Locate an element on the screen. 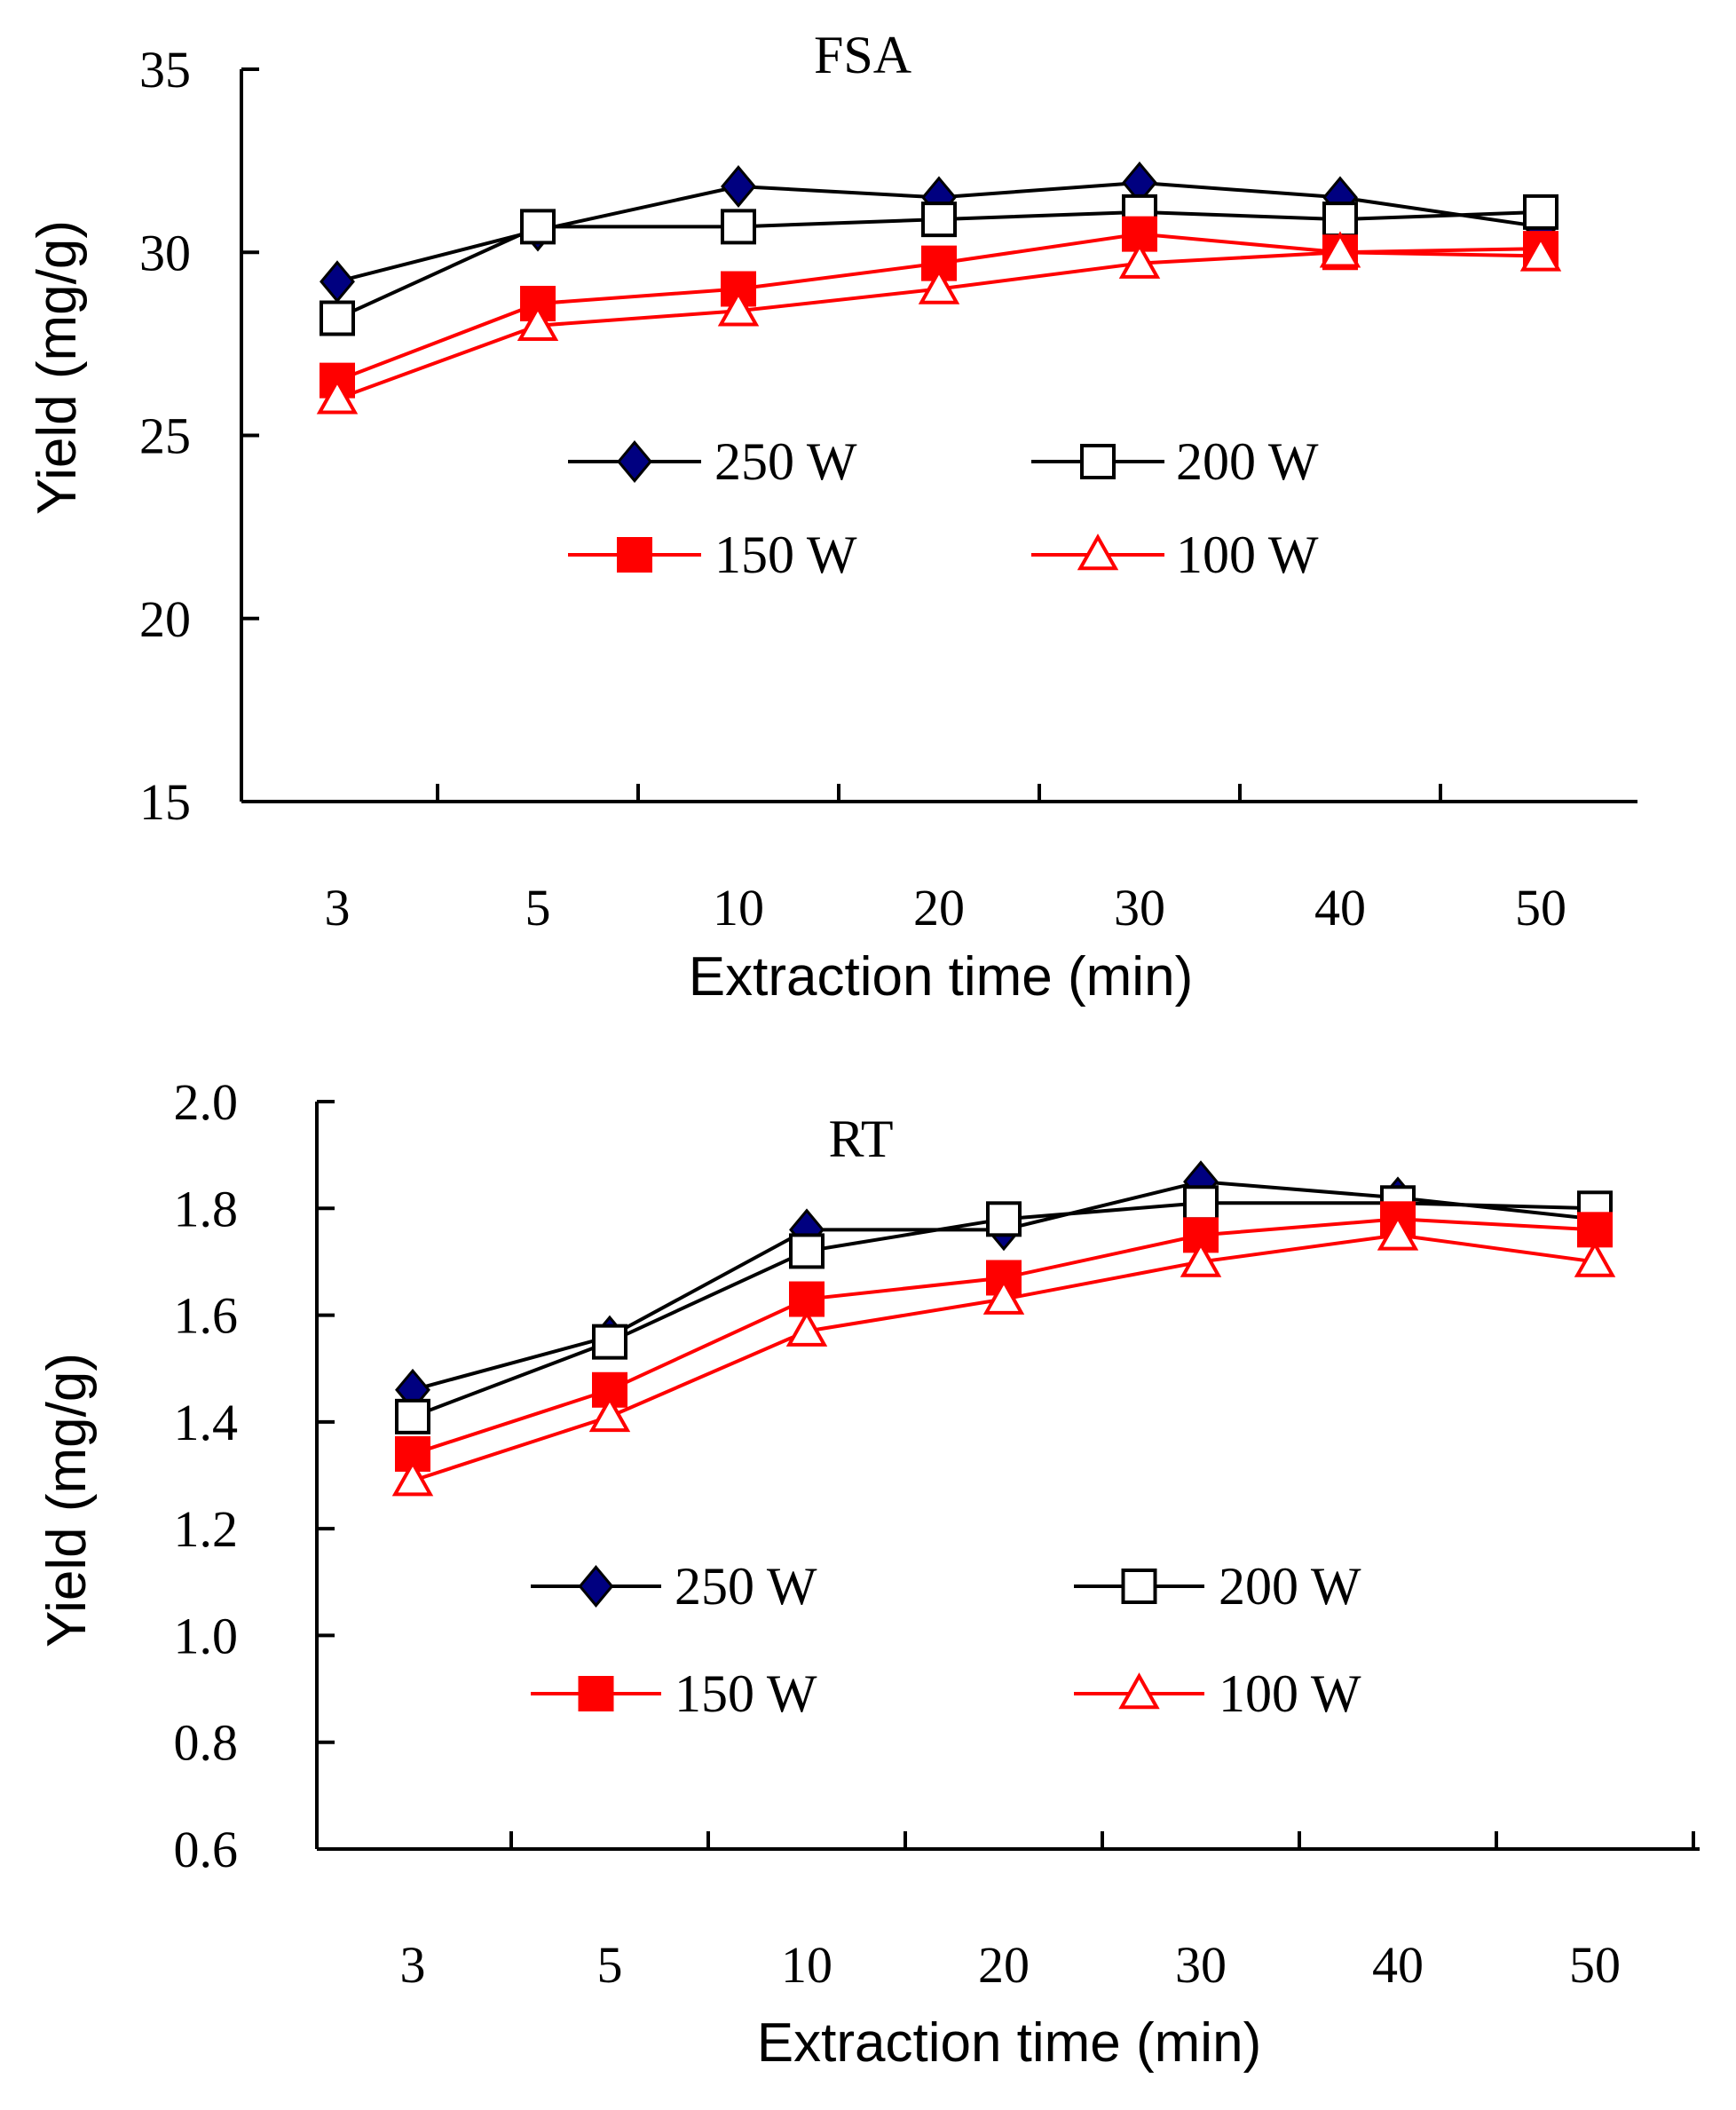 The height and width of the screenshot is (2110, 1736). chart-title: FSA is located at coordinates (862, 55).